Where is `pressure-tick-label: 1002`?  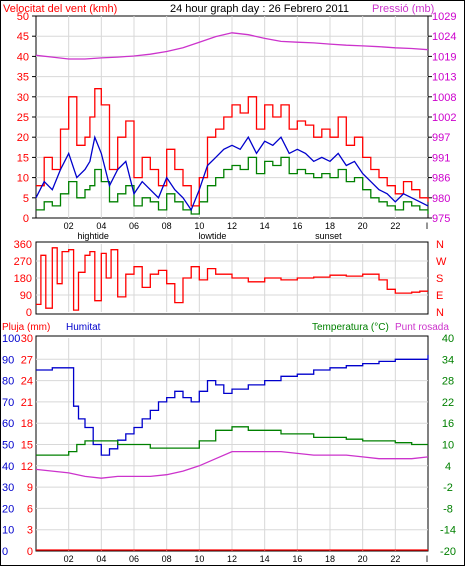
pressure-tick-label: 1002 is located at coordinates (444, 118).